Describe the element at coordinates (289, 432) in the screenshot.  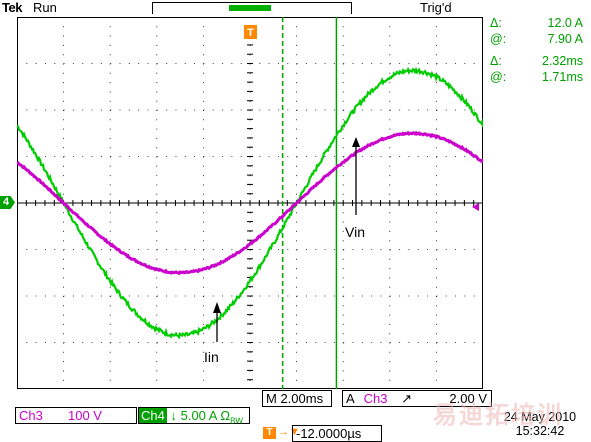
I see `trigger-offset-arrow-icon: →▼` at that location.